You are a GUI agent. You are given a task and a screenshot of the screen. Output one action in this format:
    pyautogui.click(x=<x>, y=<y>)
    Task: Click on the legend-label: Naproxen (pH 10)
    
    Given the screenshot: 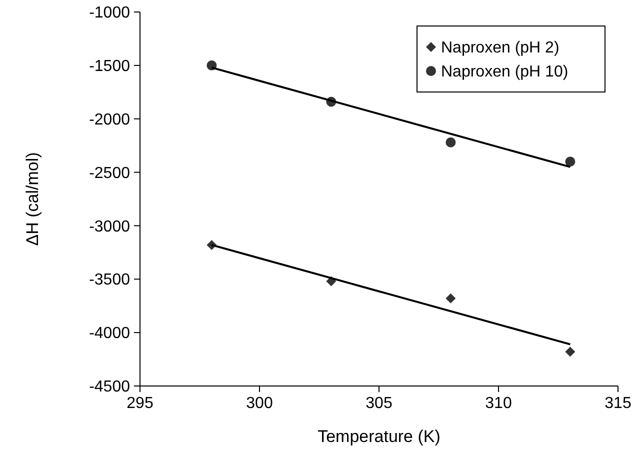 What is the action you would take?
    pyautogui.click(x=504, y=72)
    